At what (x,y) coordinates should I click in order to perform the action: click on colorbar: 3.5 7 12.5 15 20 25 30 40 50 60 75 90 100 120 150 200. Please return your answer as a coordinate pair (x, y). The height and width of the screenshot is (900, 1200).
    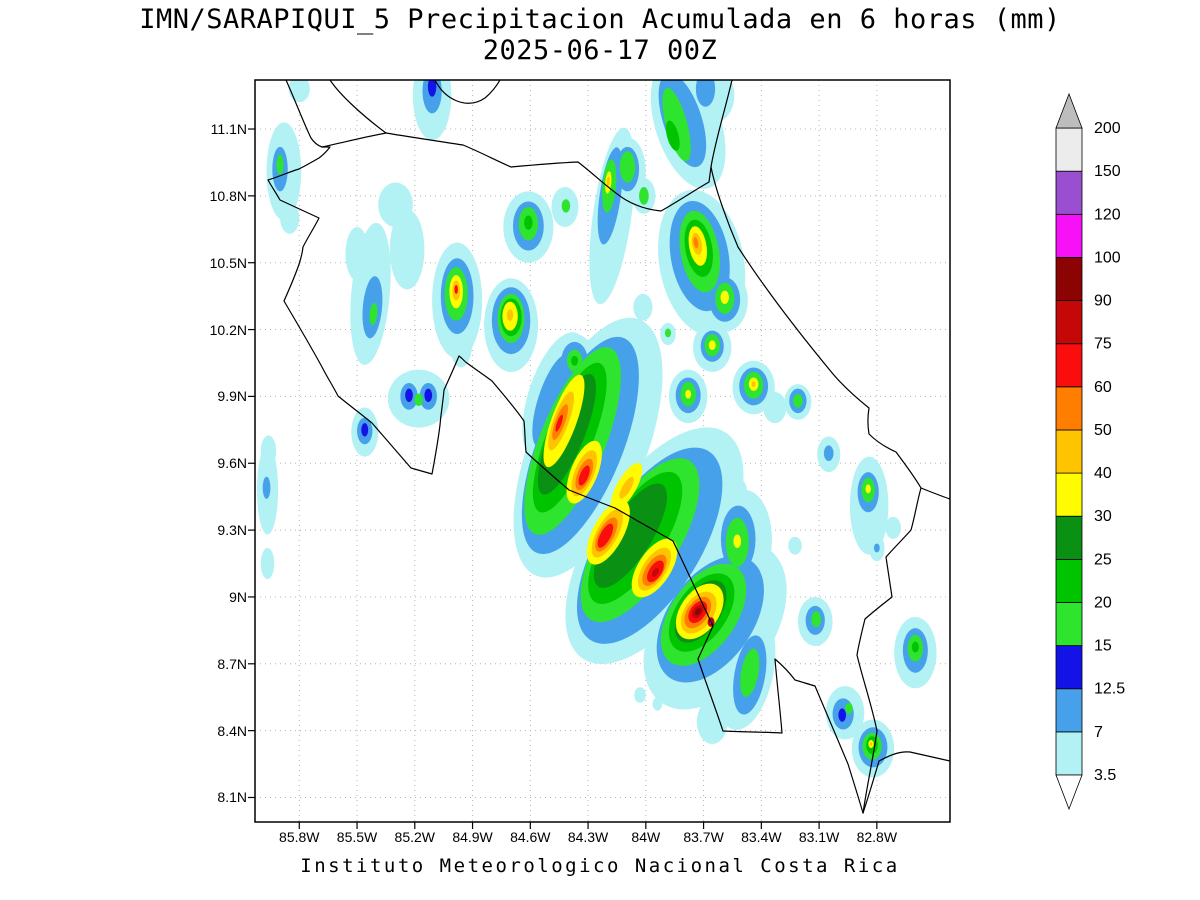
    Looking at the image, I should click on (1125, 458).